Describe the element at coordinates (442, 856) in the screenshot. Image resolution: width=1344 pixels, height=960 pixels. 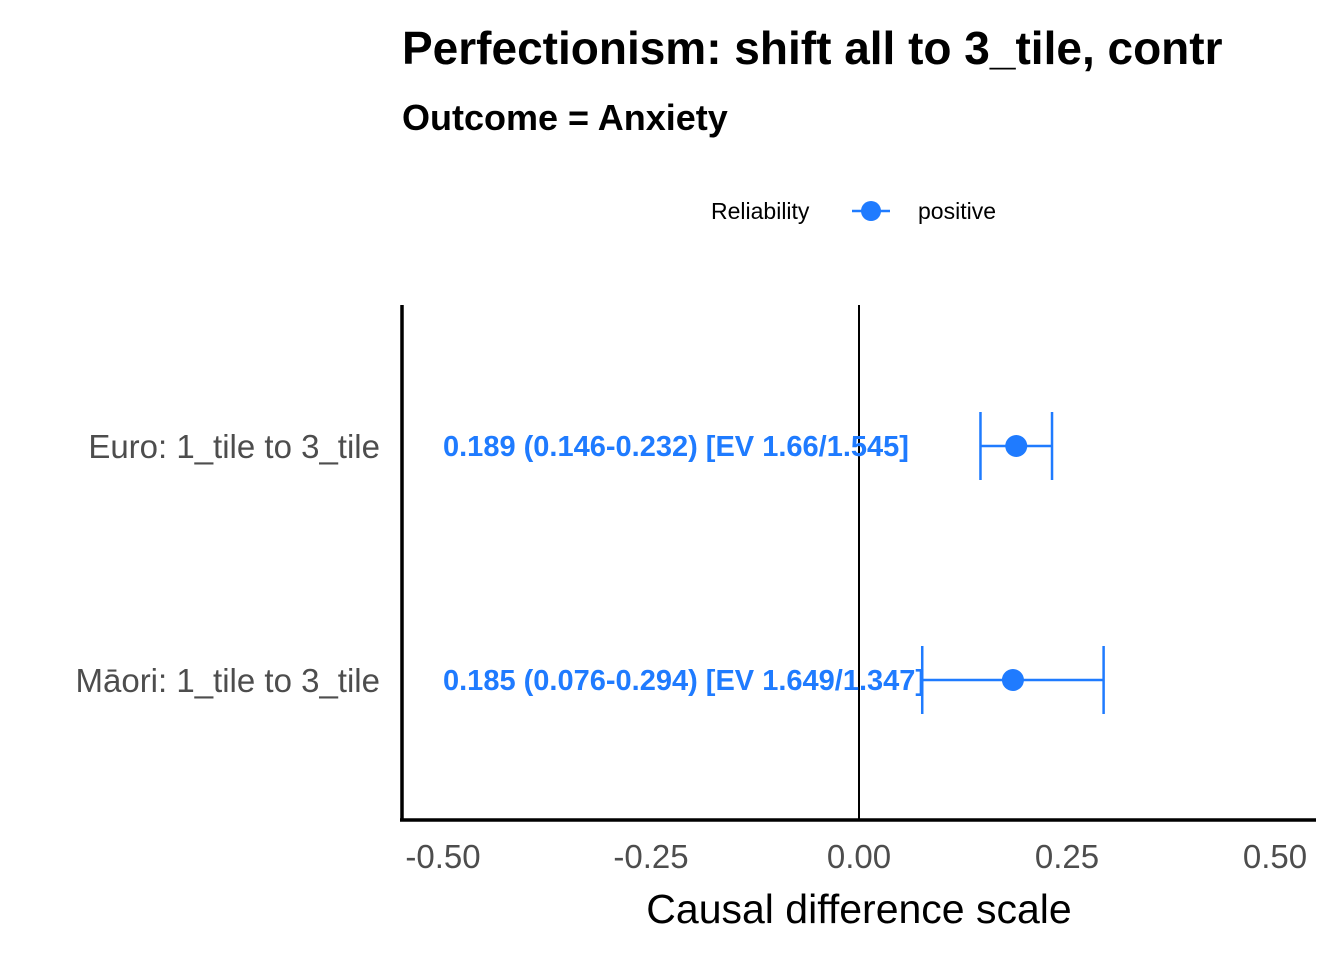
I see `x-tick-label: -0.50` at that location.